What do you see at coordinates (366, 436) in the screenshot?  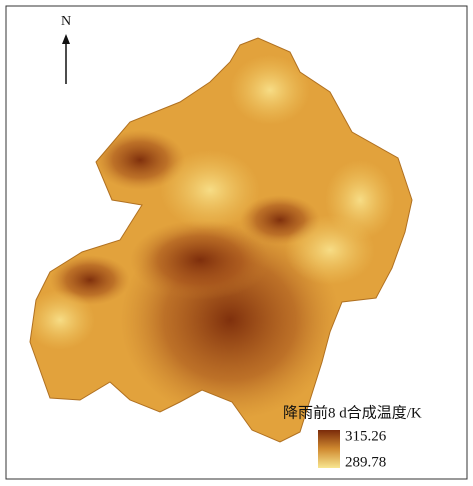 I see `legend-max: 315.26` at bounding box center [366, 436].